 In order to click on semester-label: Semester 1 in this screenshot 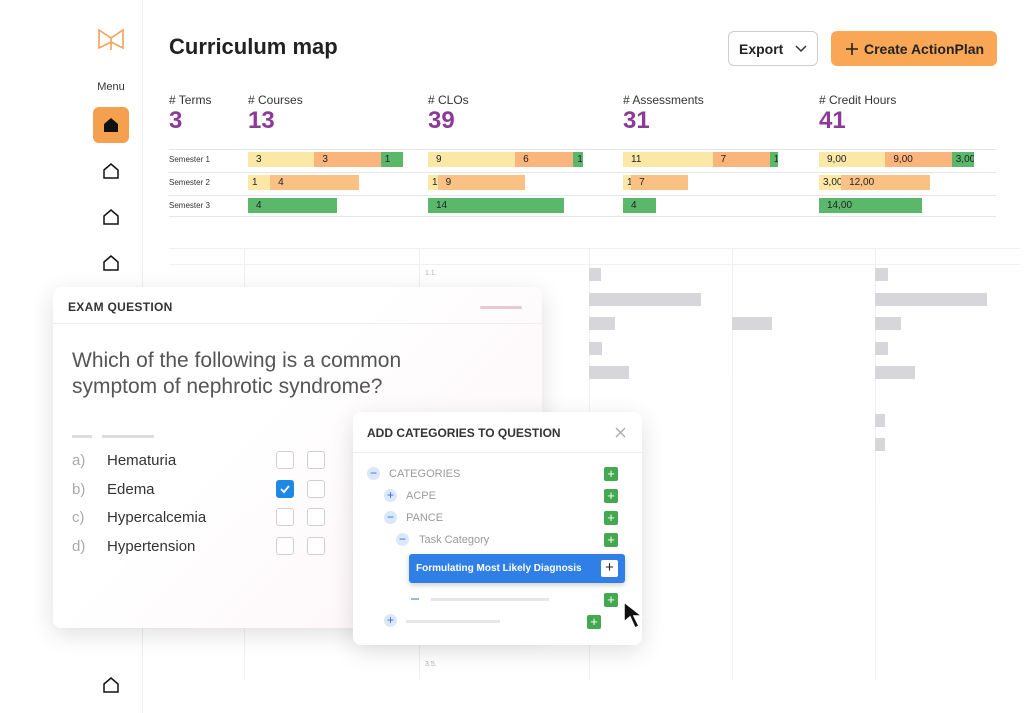, I will do `click(189, 159)`.